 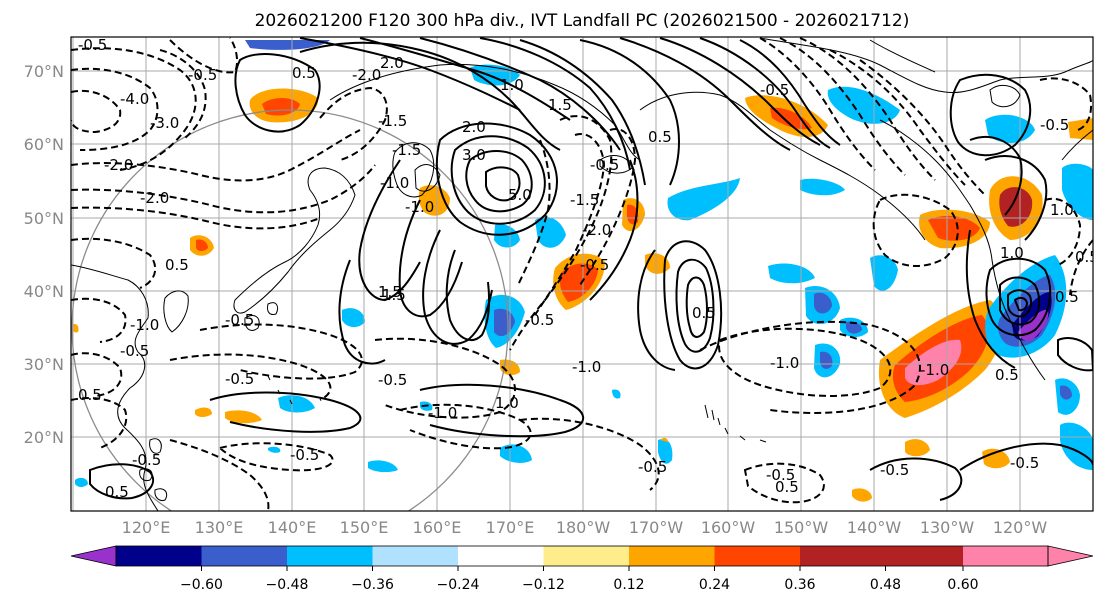 What do you see at coordinates (437, 527) in the screenshot?
I see `lon-label-160e: 160°E` at bounding box center [437, 527].